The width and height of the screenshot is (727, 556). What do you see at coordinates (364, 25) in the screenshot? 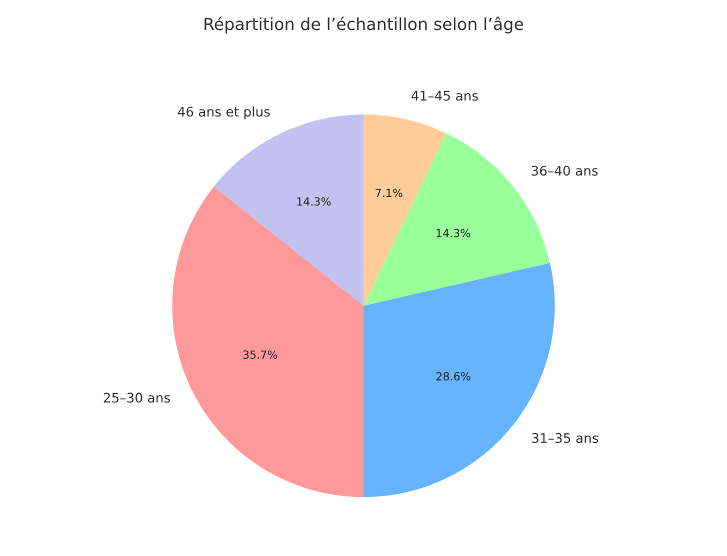
I see `chart-title: Répartition de l’échantillon selon l’âge` at bounding box center [364, 25].